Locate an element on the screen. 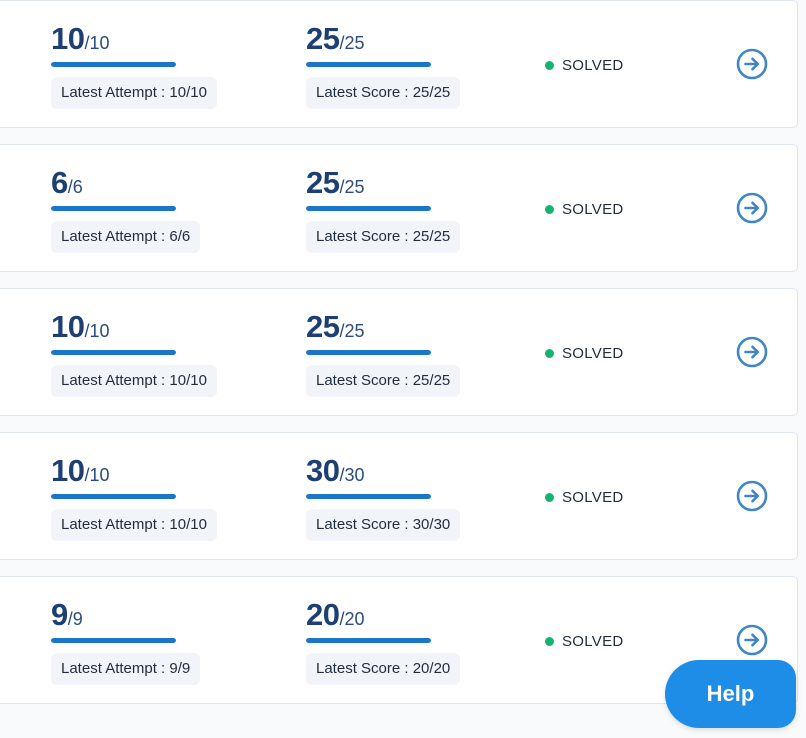 The height and width of the screenshot is (738, 806). score-metric: 30/30 Latest Score : 30/30 is located at coordinates (416, 497).